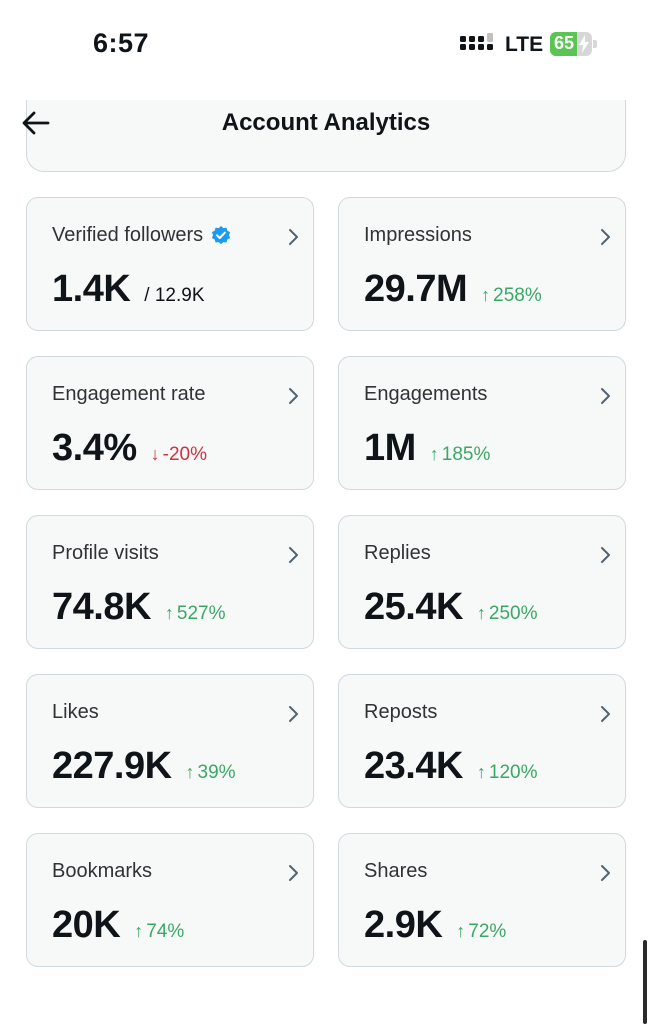 The height and width of the screenshot is (1024, 652). I want to click on metric-card-bookmarks: Bookmarks 20K ↑ 74%, so click(170, 900).